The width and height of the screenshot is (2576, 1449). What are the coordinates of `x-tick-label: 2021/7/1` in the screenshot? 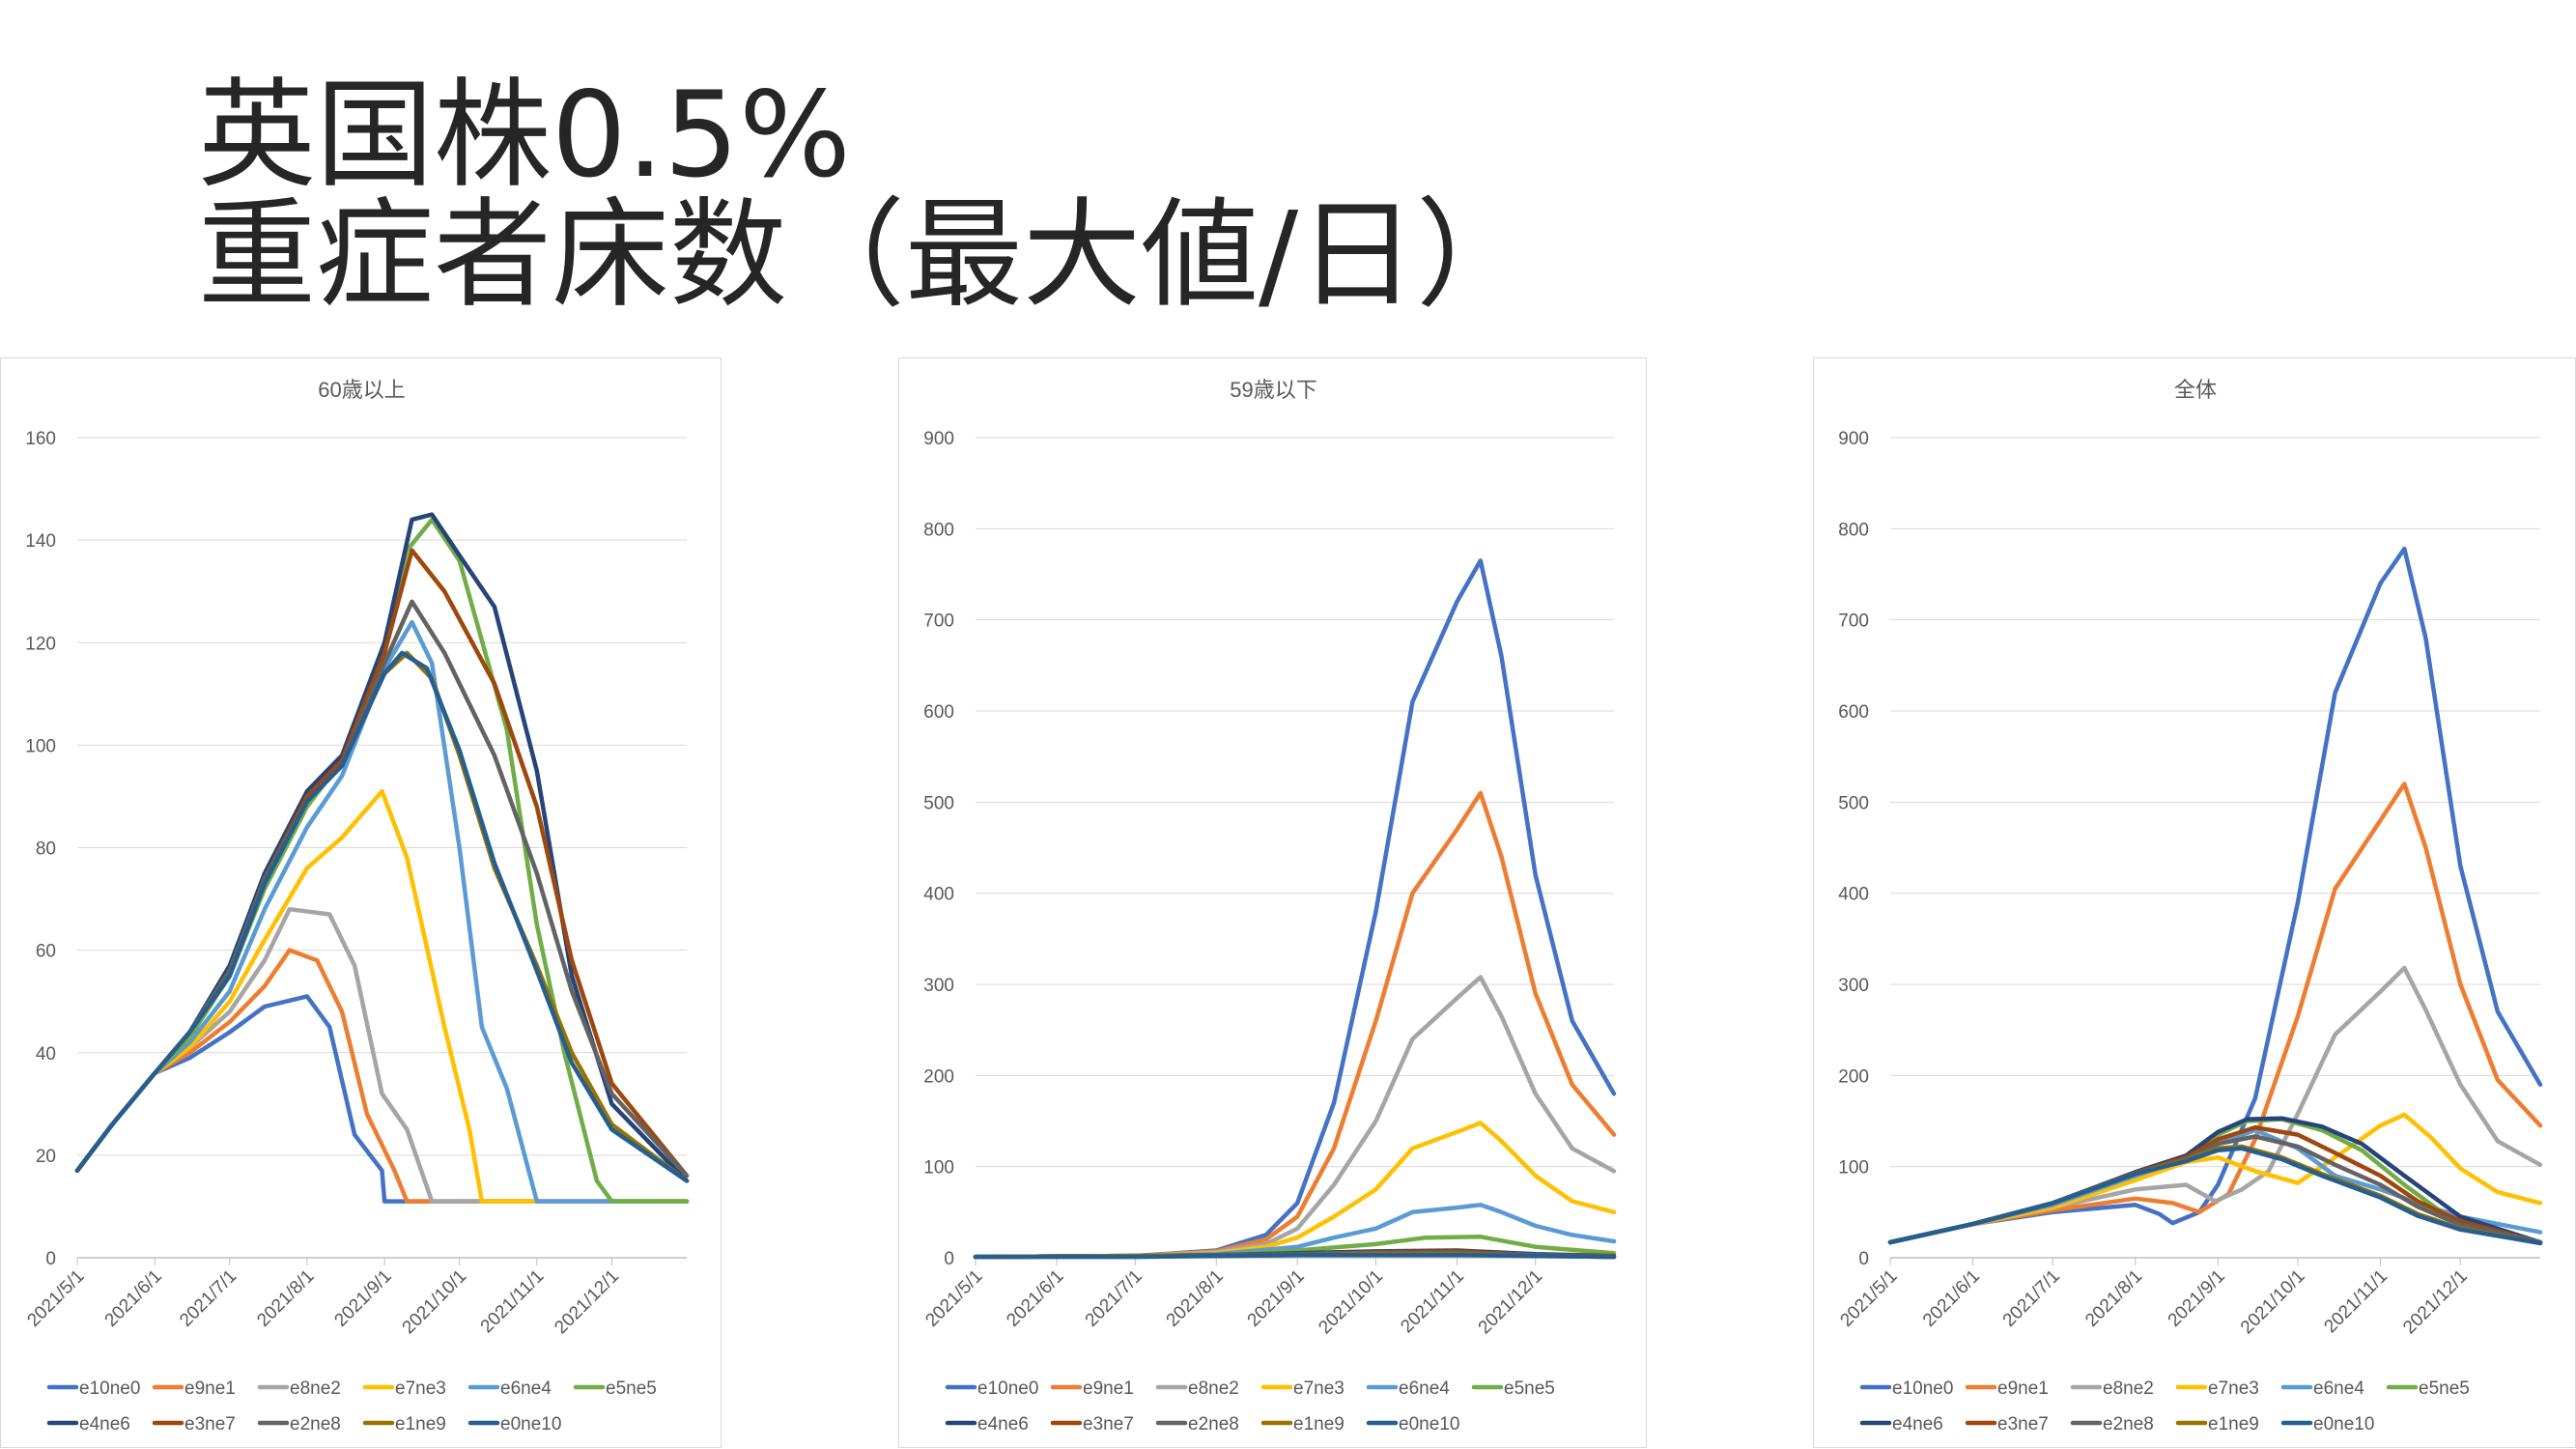 It's located at (2031, 1298).